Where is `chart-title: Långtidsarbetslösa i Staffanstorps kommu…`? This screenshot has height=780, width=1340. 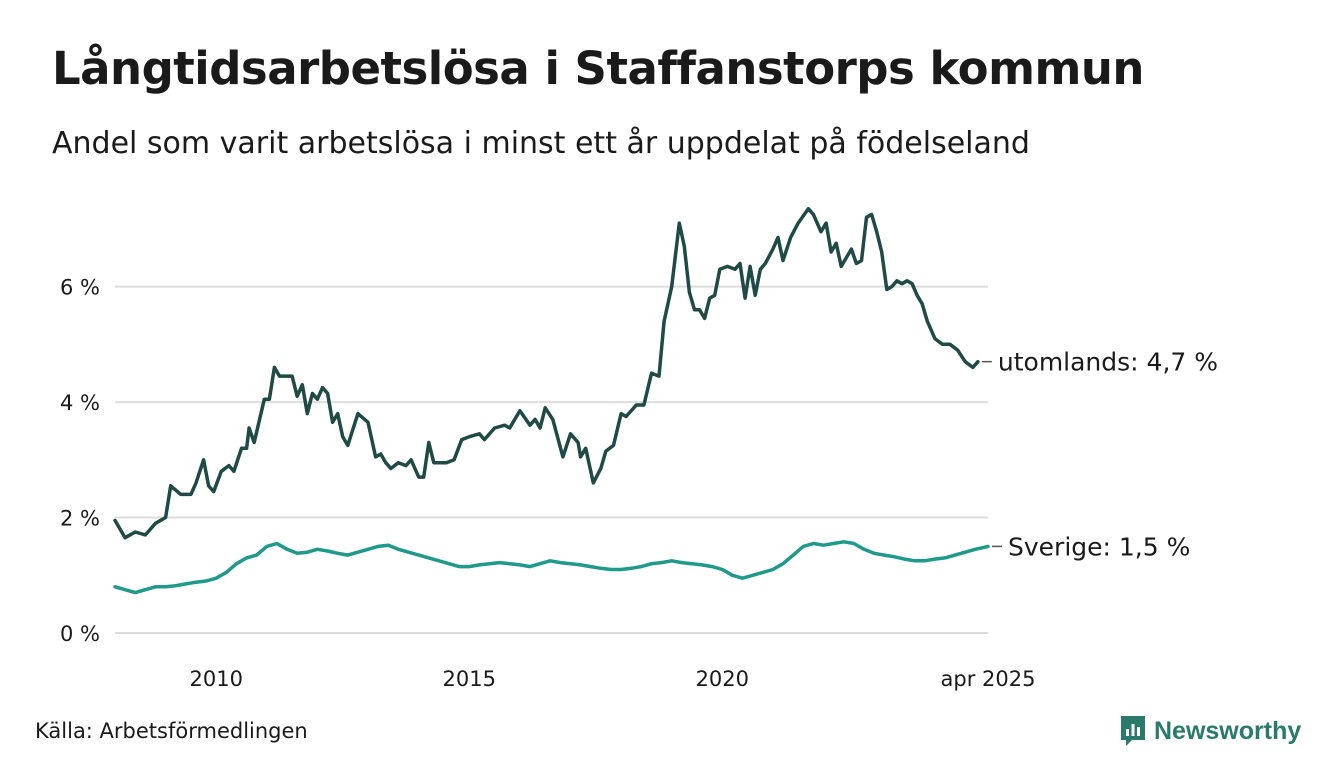
chart-title: Långtidsarbetslösa i Staffanstorps kommu… is located at coordinates (598, 68).